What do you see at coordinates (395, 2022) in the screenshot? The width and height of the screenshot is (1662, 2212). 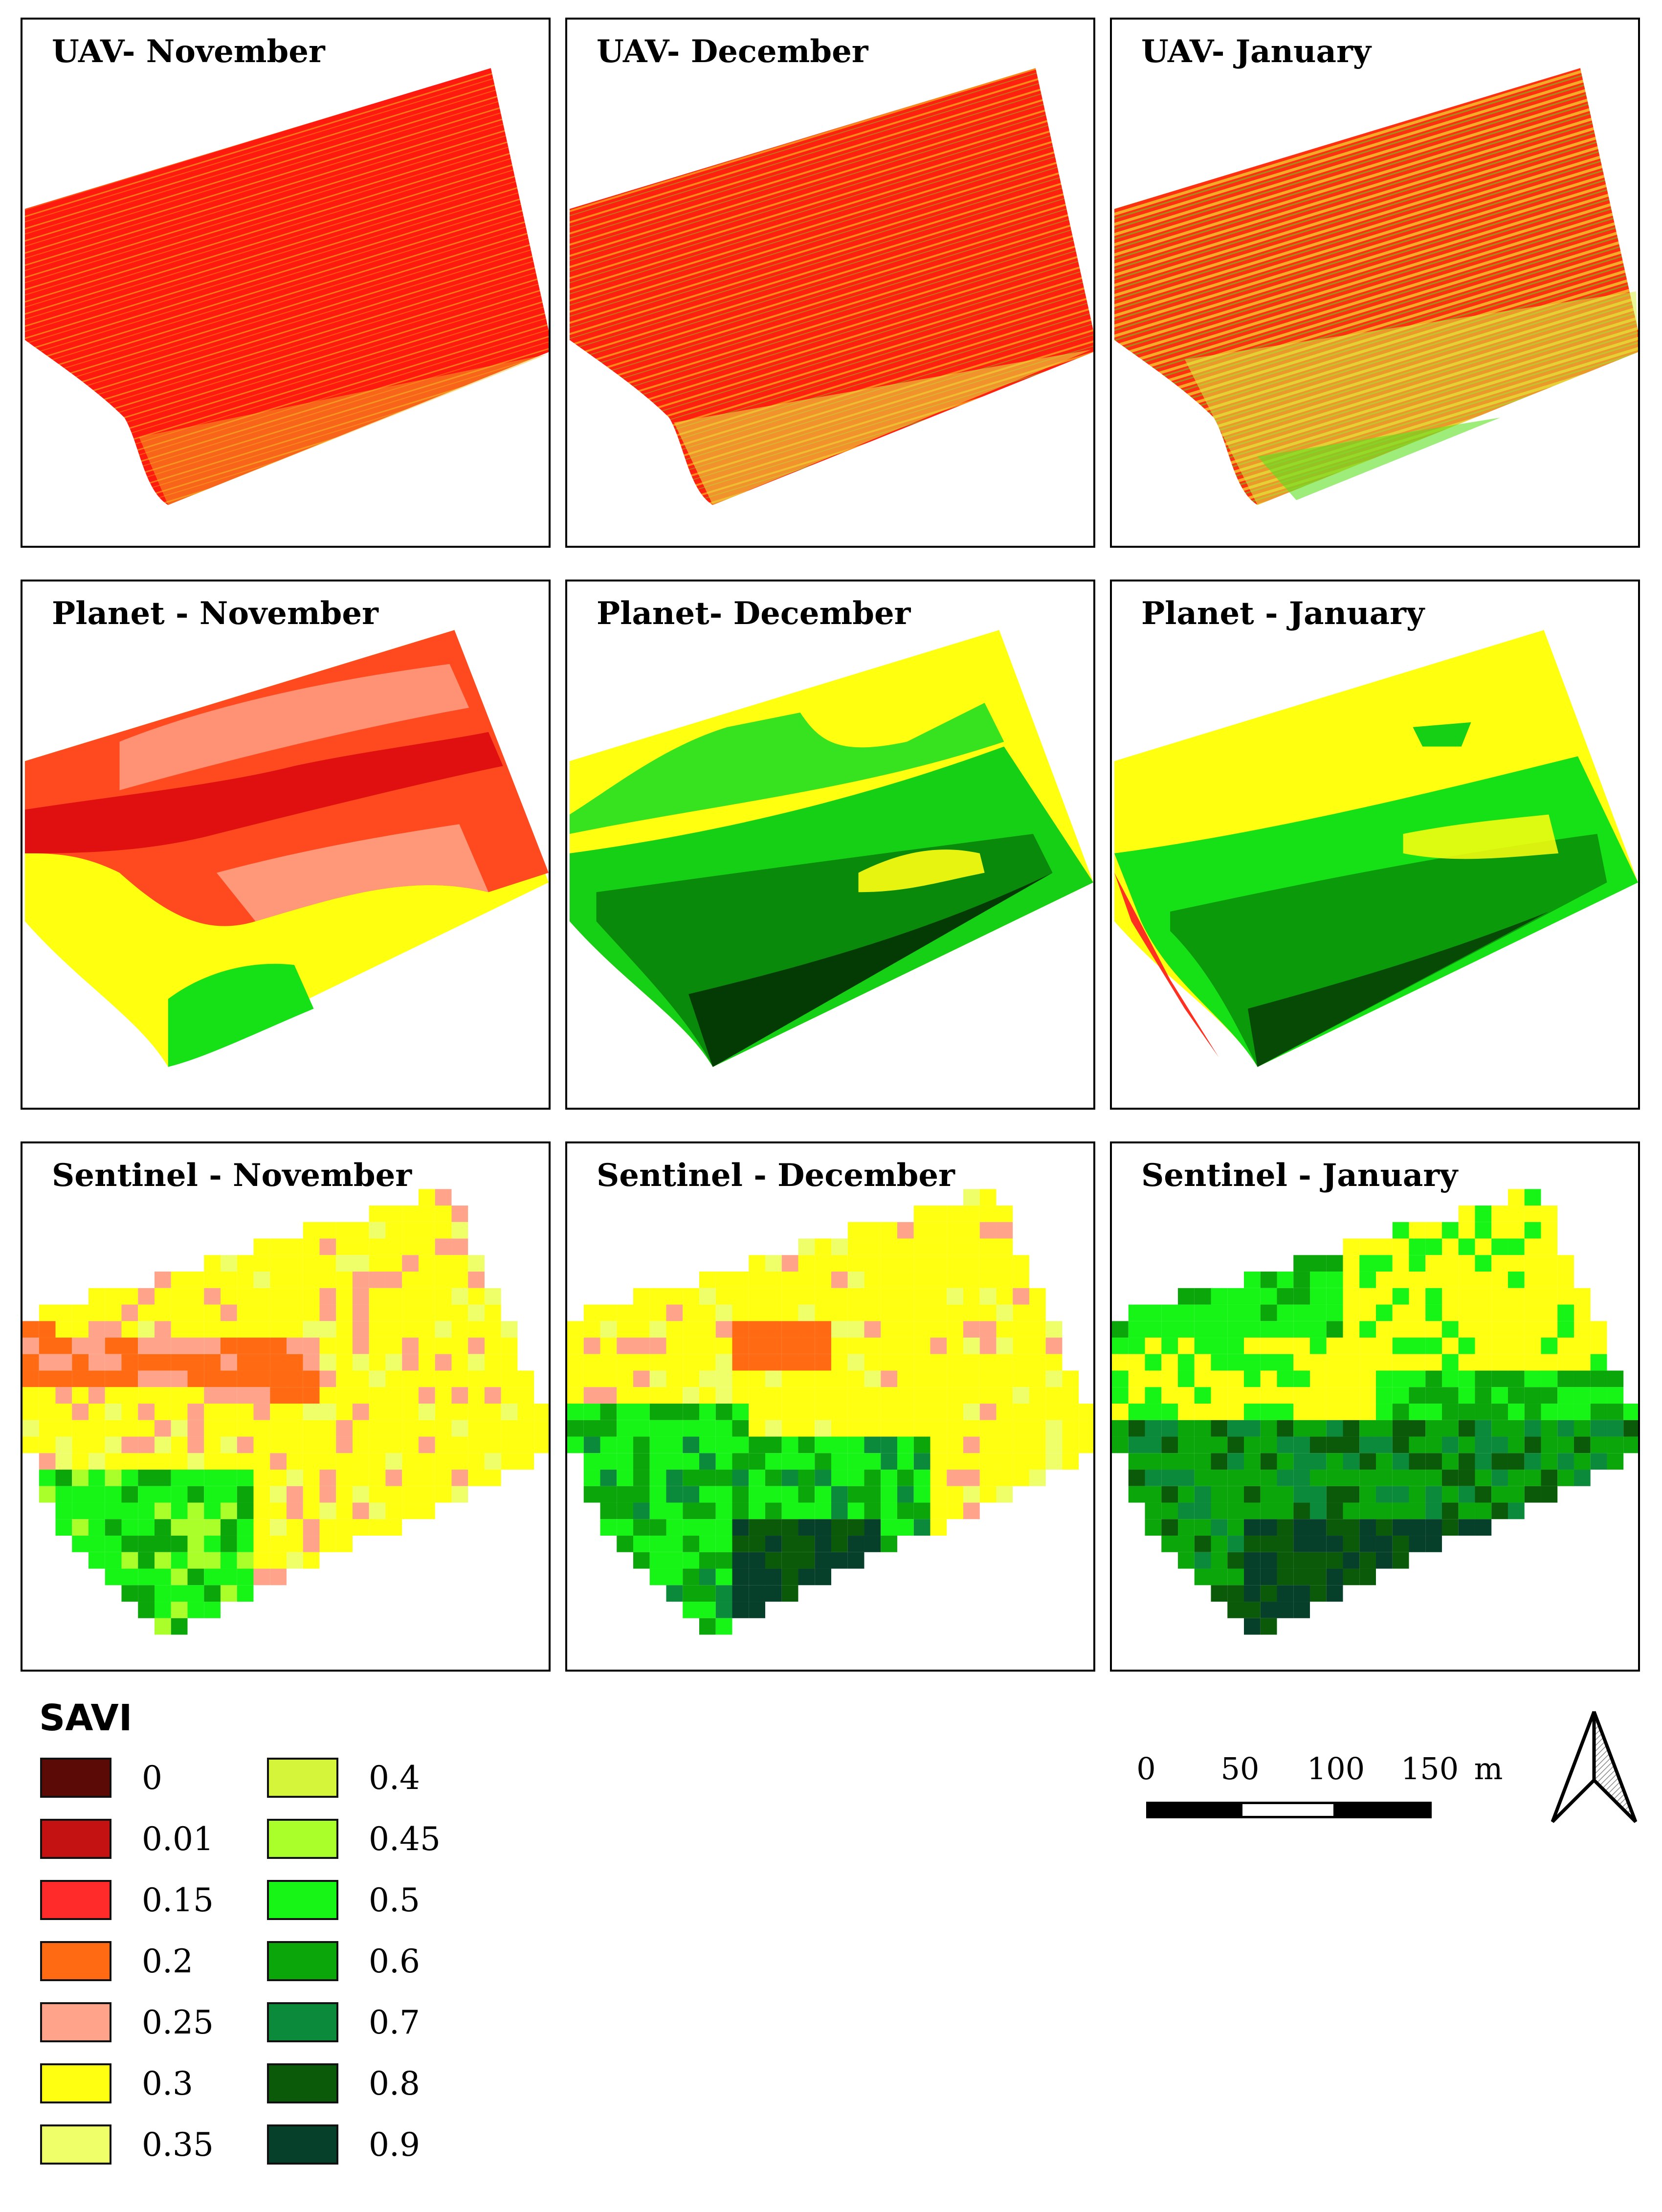 I see `legend-label: 0.7` at bounding box center [395, 2022].